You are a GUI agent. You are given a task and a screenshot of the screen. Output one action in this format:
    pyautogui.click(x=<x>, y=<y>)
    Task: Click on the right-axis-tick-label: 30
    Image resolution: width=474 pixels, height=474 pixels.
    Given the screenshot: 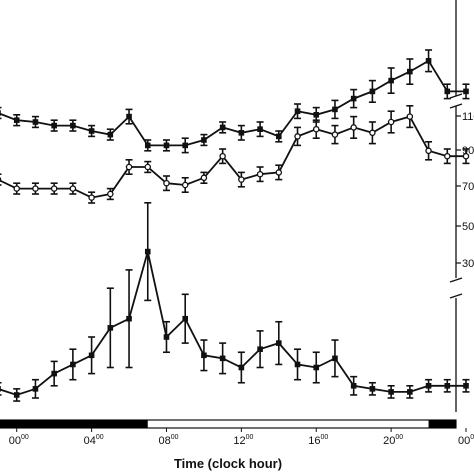 What is the action you would take?
    pyautogui.click(x=468, y=264)
    